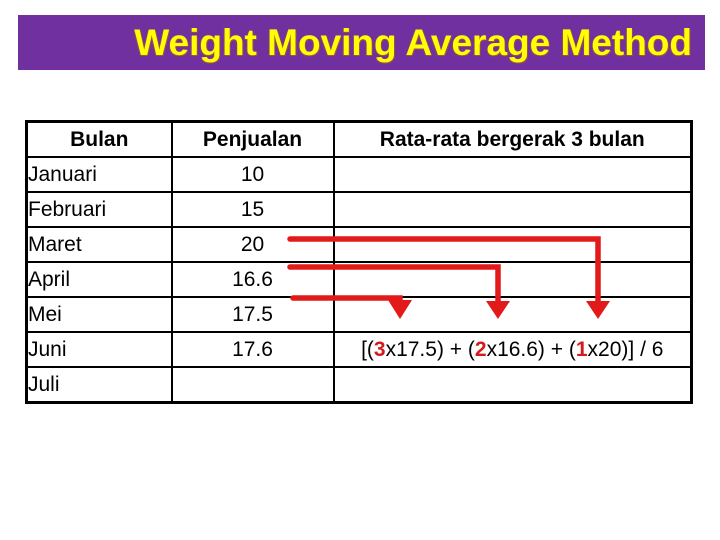  I want to click on formula-cell: [(3x17.5) + (2x16.6) + (1x20)] / 6, so click(512, 349).